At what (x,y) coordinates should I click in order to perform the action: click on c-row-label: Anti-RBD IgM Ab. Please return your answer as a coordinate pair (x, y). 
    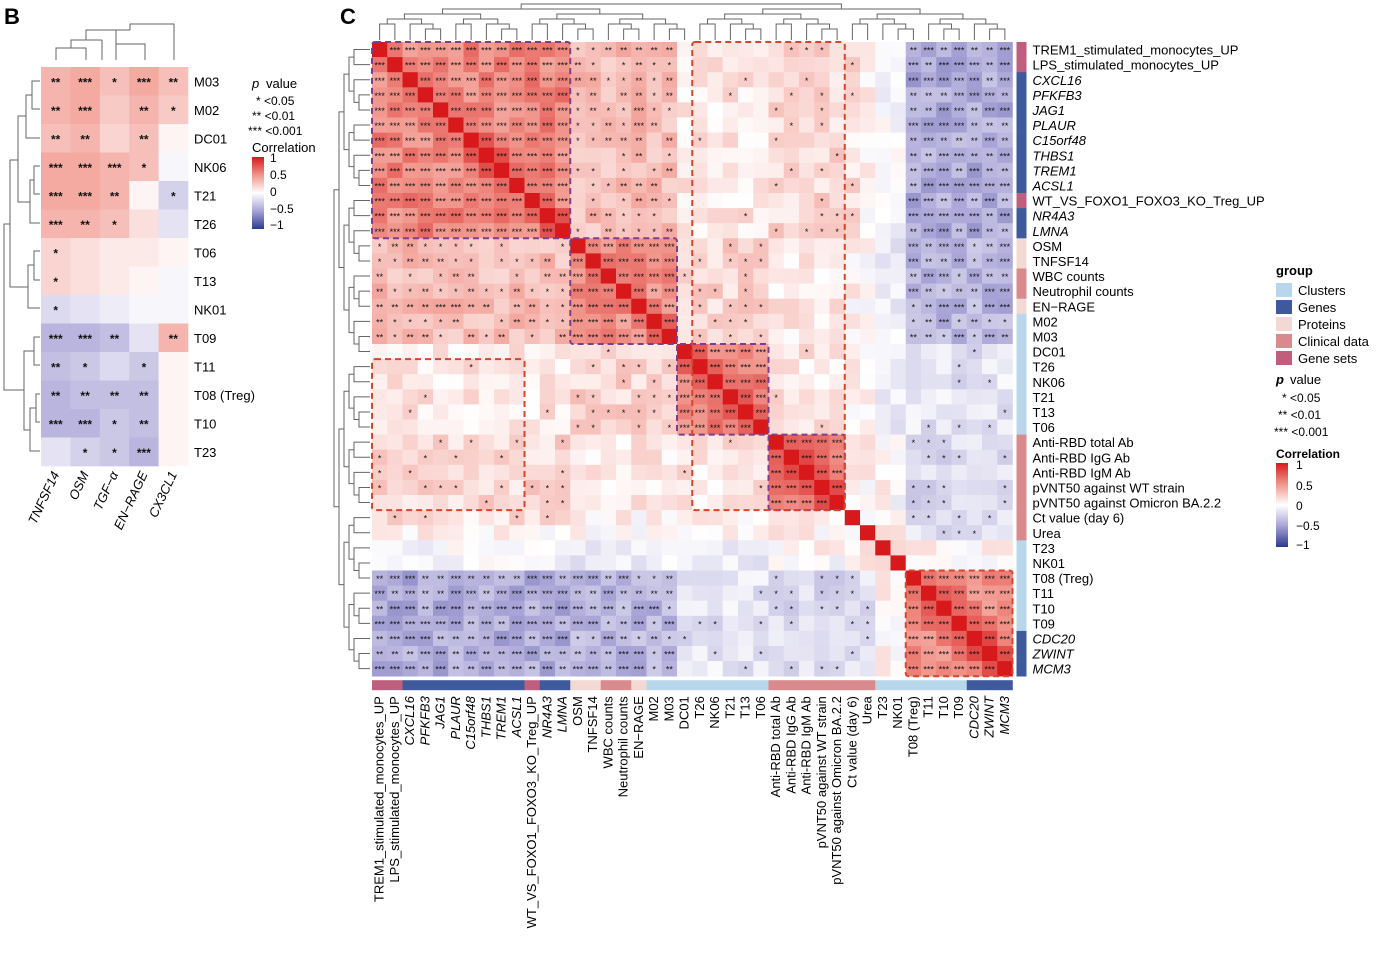
    Looking at the image, I should click on (1082, 472).